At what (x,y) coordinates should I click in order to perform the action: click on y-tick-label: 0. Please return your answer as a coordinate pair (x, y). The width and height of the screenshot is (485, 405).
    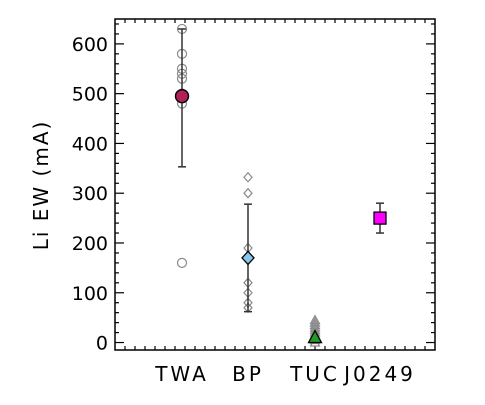
    Looking at the image, I should click on (102, 344).